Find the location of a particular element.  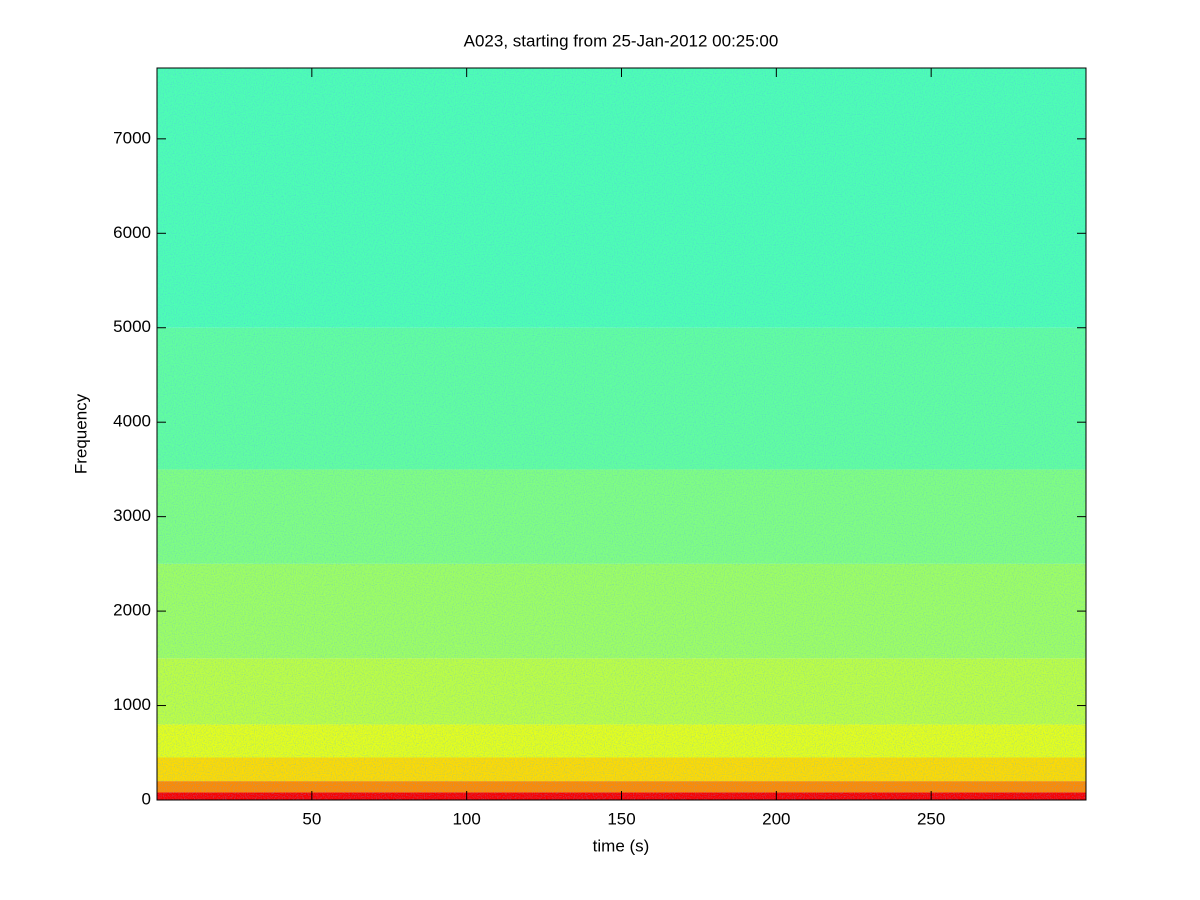

y-tick-label: 2000 is located at coordinates (132, 610).